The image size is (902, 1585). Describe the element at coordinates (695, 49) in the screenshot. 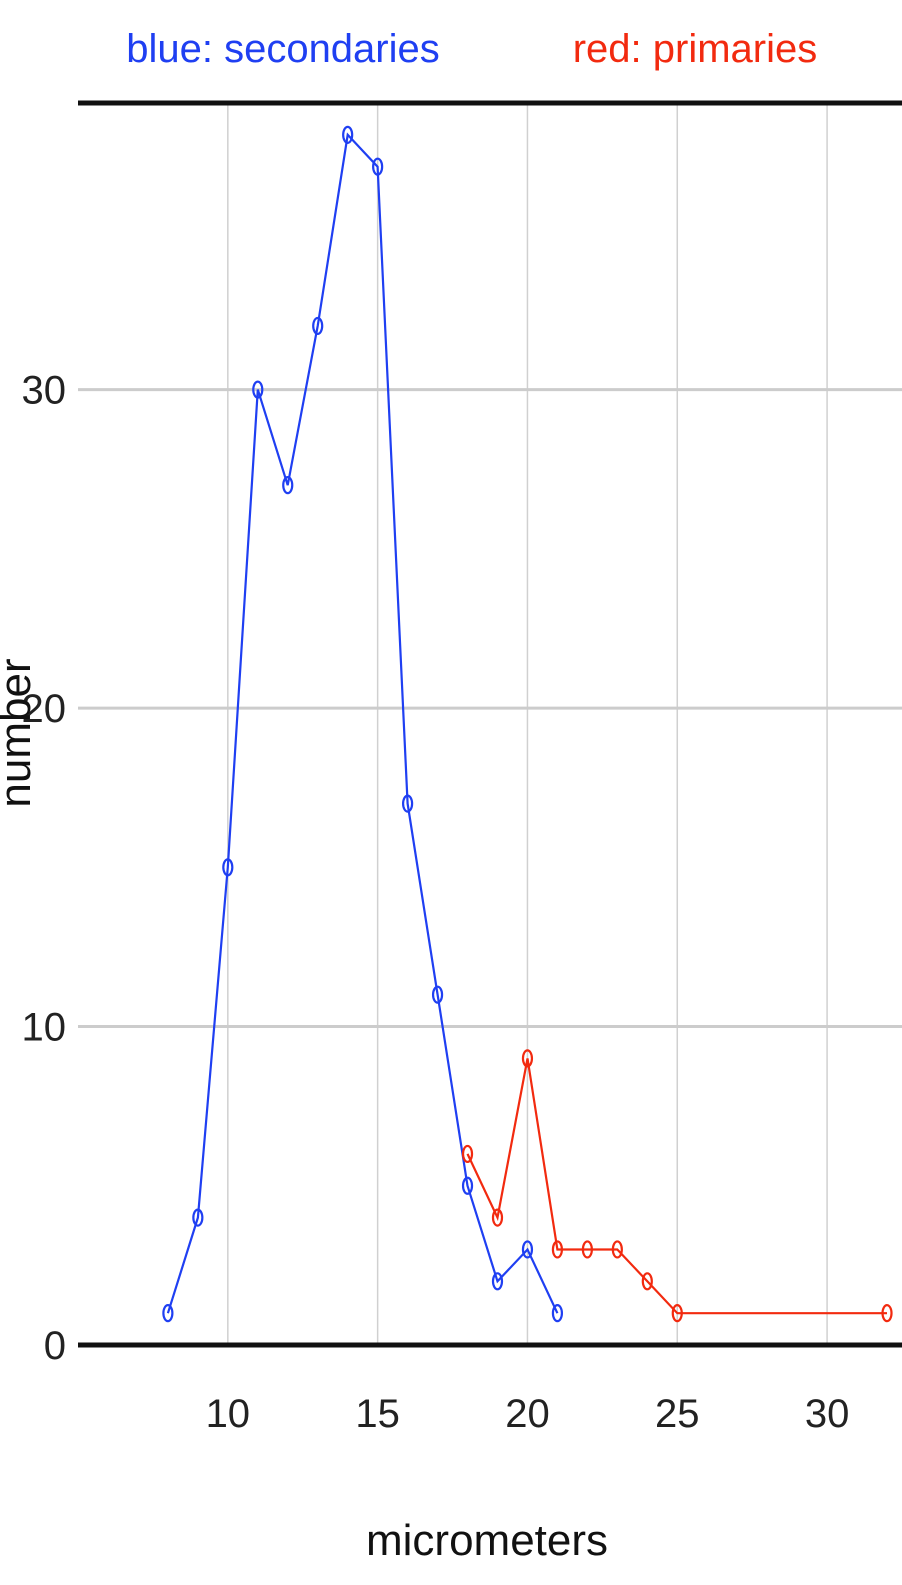

I see `legend-entry: red: primaries` at that location.